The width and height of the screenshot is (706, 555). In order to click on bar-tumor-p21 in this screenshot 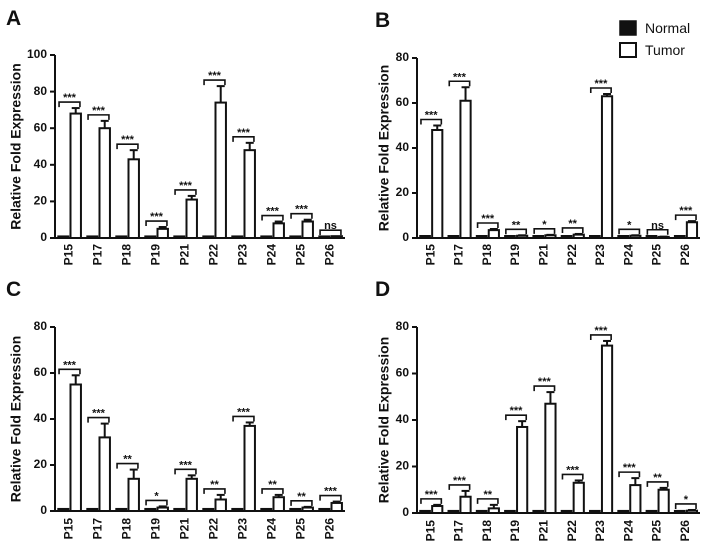, I will do `click(191, 219)`.